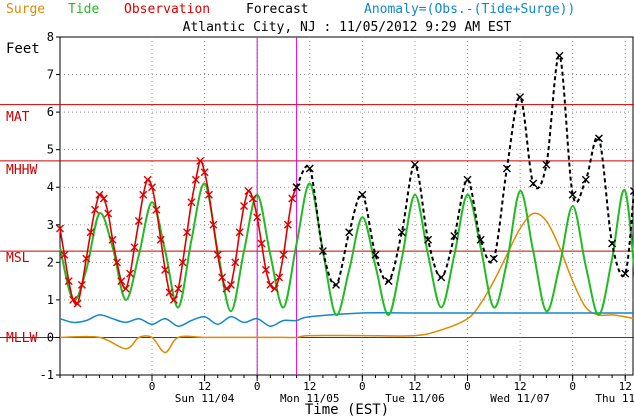  Describe the element at coordinates (18, 117) in the screenshot. I see `datum-mat-label: MAT` at that location.